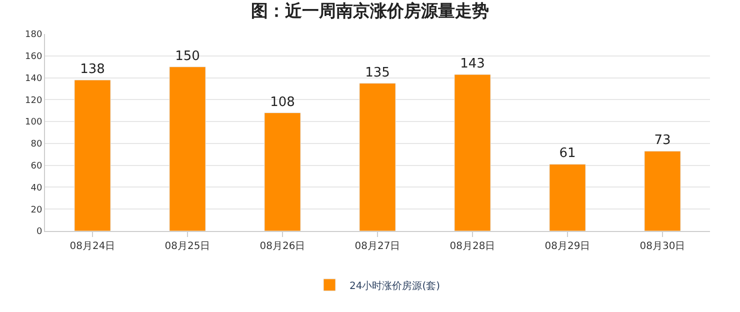 Image resolution: width=740 pixels, height=312 pixels. Describe the element at coordinates (93, 246) in the screenshot. I see `x-tick-label: 08月24日` at that location.